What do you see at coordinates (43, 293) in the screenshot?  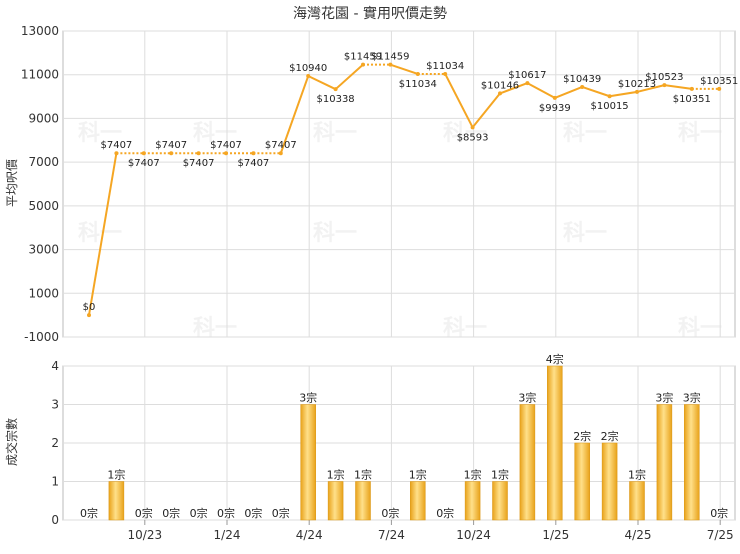 I see `price-tick-label: 1000` at bounding box center [43, 293].